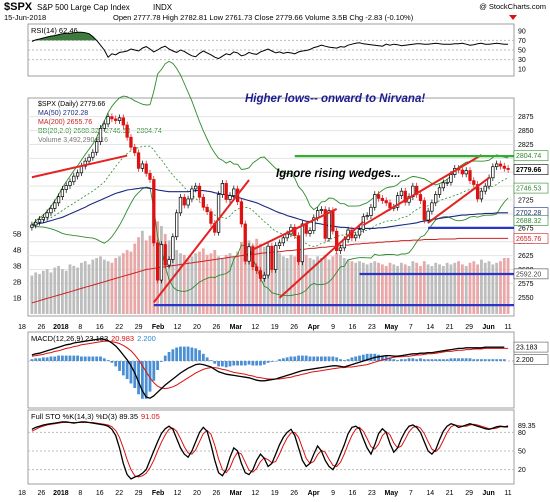  What do you see at coordinates (528, 221) in the screenshot?
I see `price-tag-2688.32: 2688.32` at bounding box center [528, 221].